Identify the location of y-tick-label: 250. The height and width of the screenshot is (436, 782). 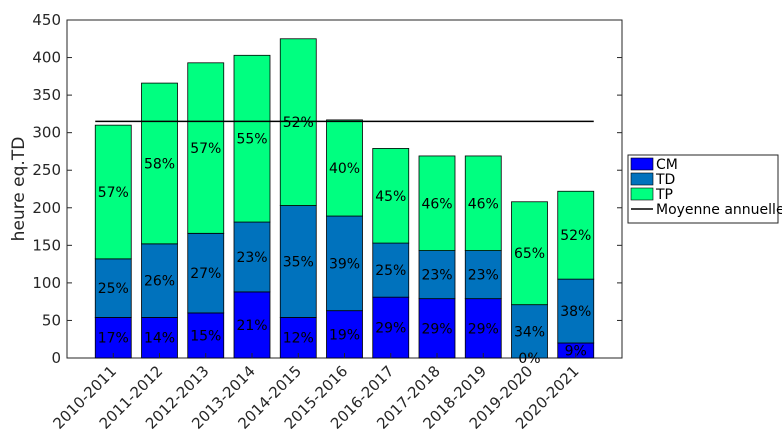
(46, 170).